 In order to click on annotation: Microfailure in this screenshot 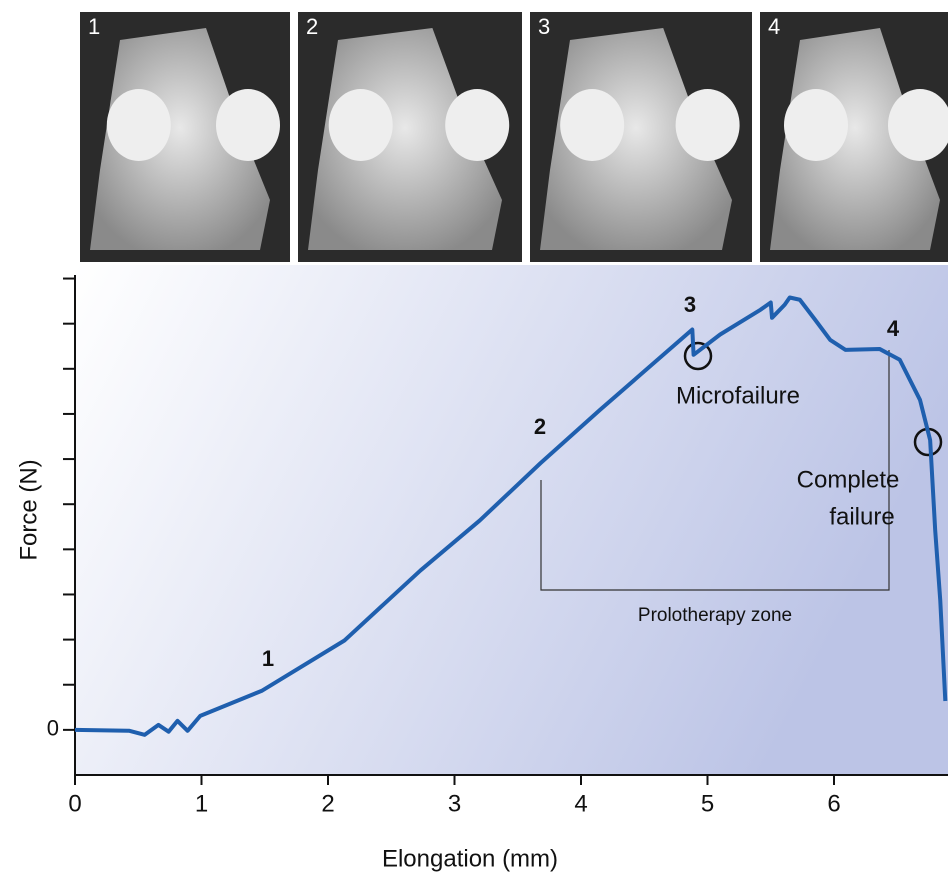, I will do `click(738, 395)`.